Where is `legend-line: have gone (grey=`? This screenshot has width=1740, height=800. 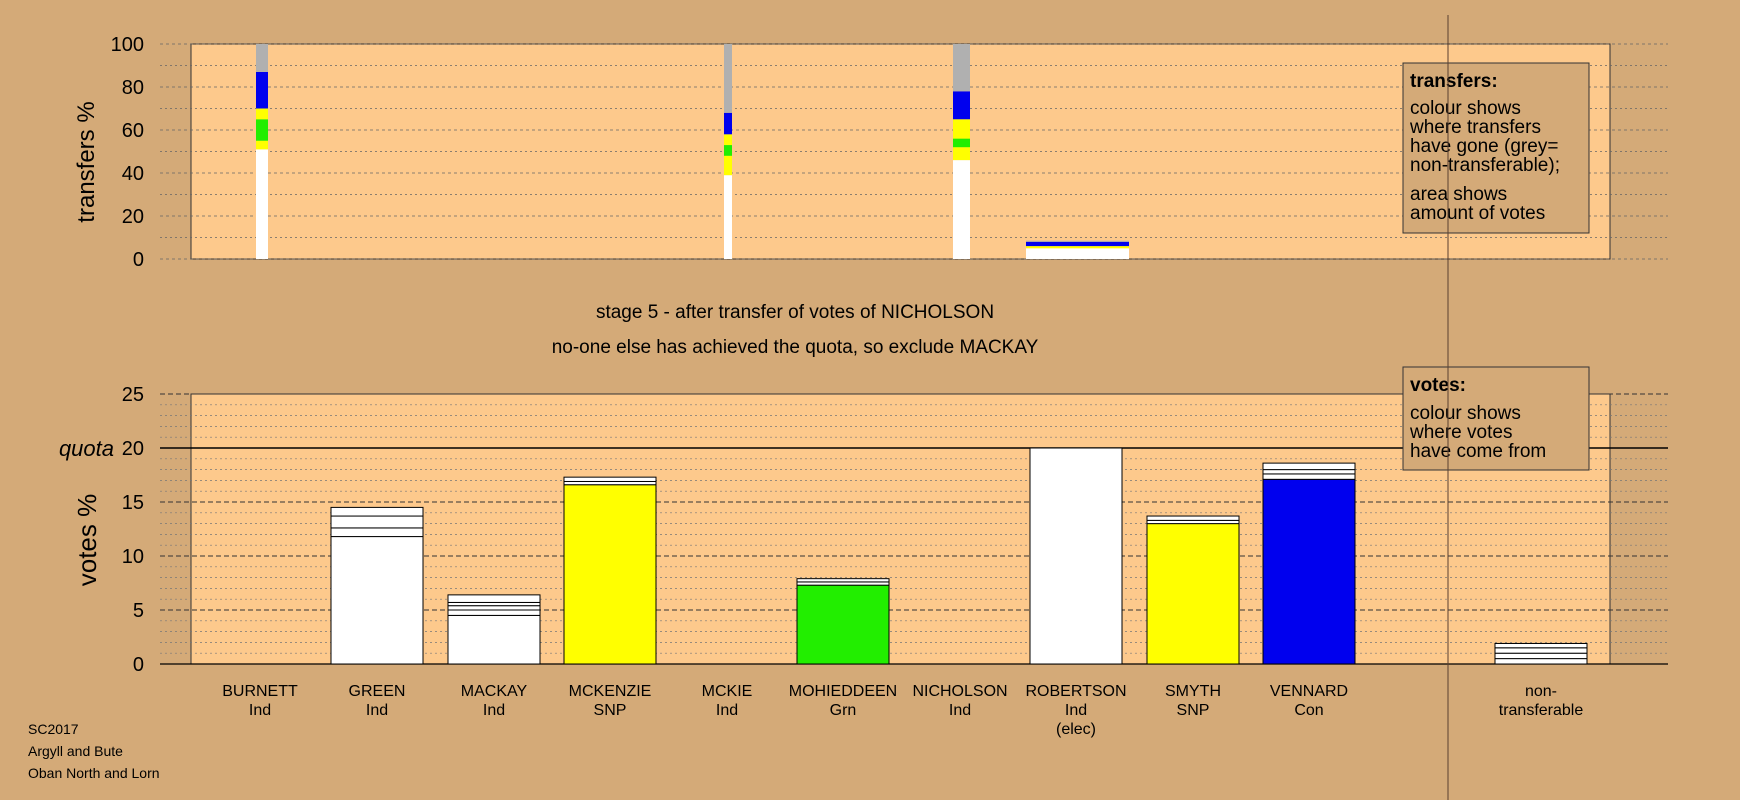 legend-line: have gone (grey= is located at coordinates (1484, 146).